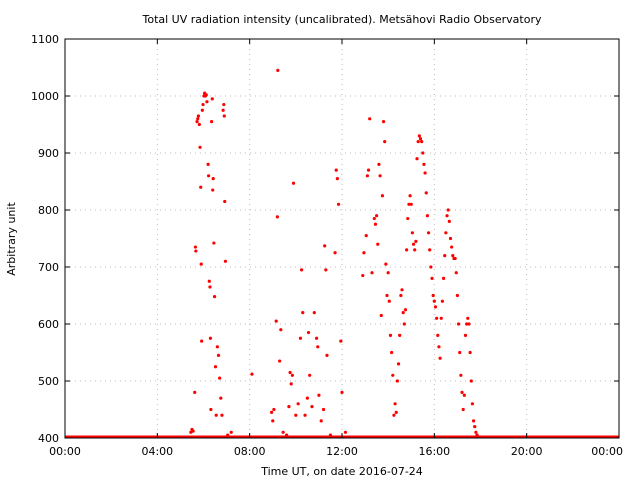 The height and width of the screenshot is (480, 640). Describe the element at coordinates (45, 39) in the screenshot. I see `y-tick-label: 1100` at that location.